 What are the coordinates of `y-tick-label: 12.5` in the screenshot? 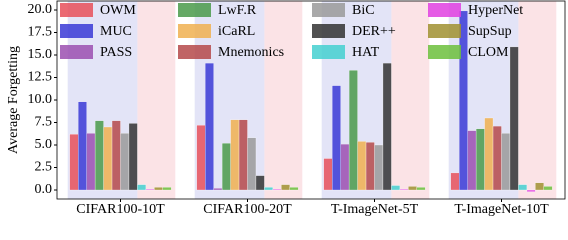 It's located at (40, 77).